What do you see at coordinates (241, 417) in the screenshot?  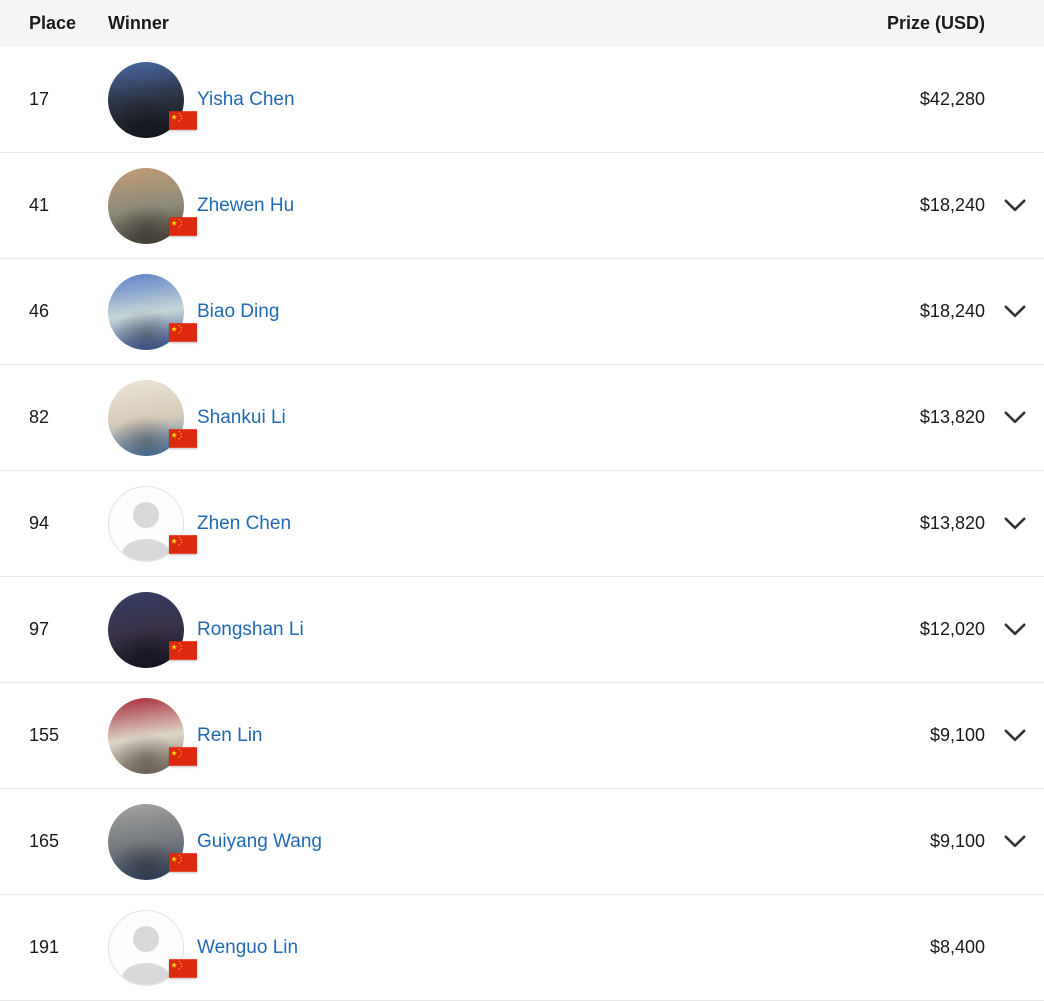 I see `winner-link: Shankui Li` at bounding box center [241, 417].